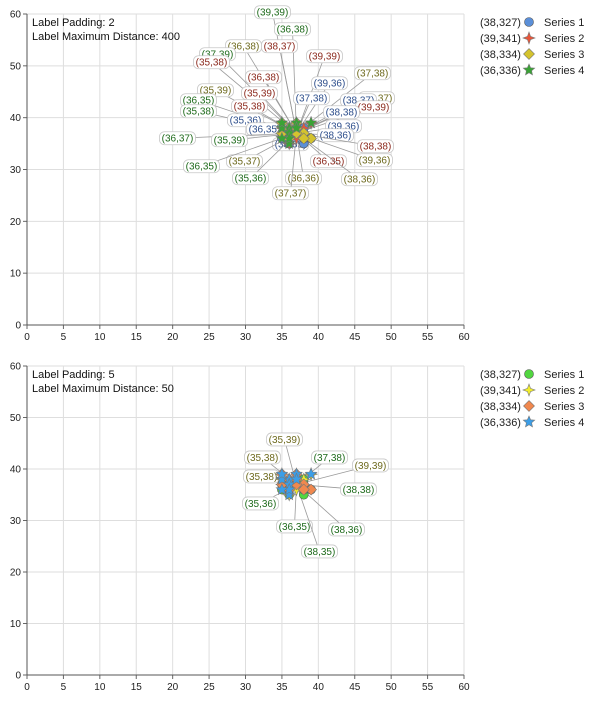 The width and height of the screenshot is (592, 701). What do you see at coordinates (73, 23) in the screenshot?
I see `plot-annotation: Label Padding: 2` at bounding box center [73, 23].